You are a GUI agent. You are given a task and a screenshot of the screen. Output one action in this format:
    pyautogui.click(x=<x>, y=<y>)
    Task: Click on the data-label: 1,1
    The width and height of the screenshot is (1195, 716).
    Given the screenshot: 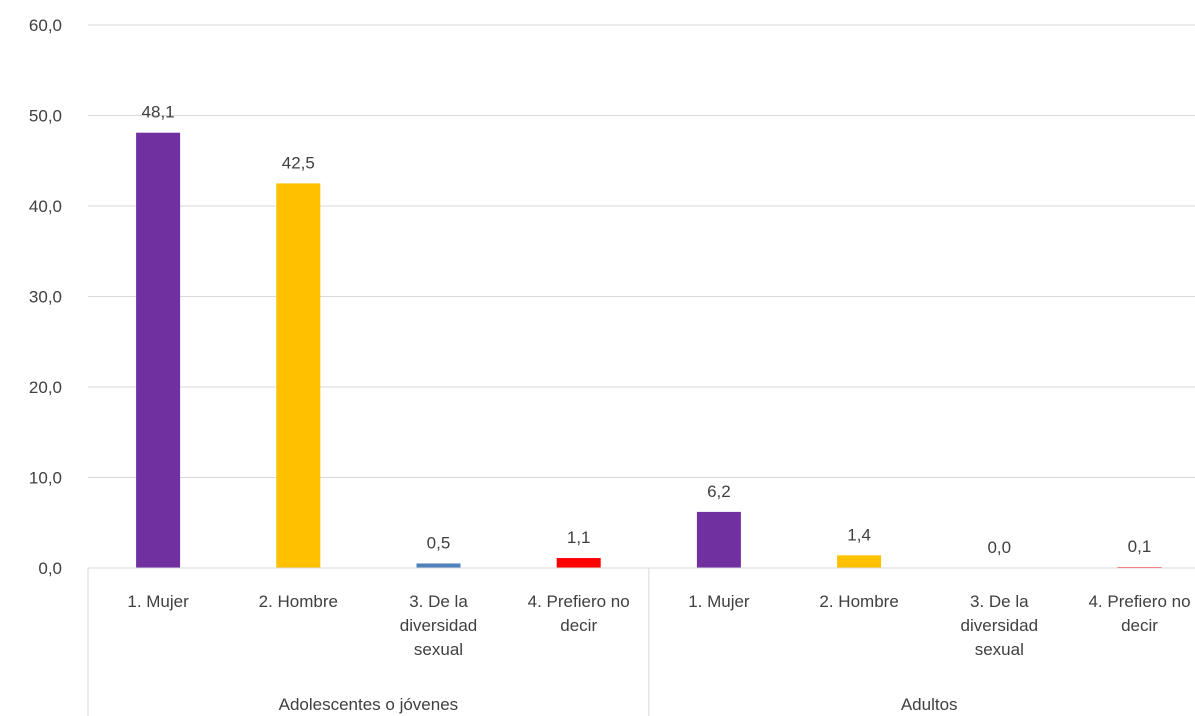 What is the action you would take?
    pyautogui.click(x=579, y=537)
    